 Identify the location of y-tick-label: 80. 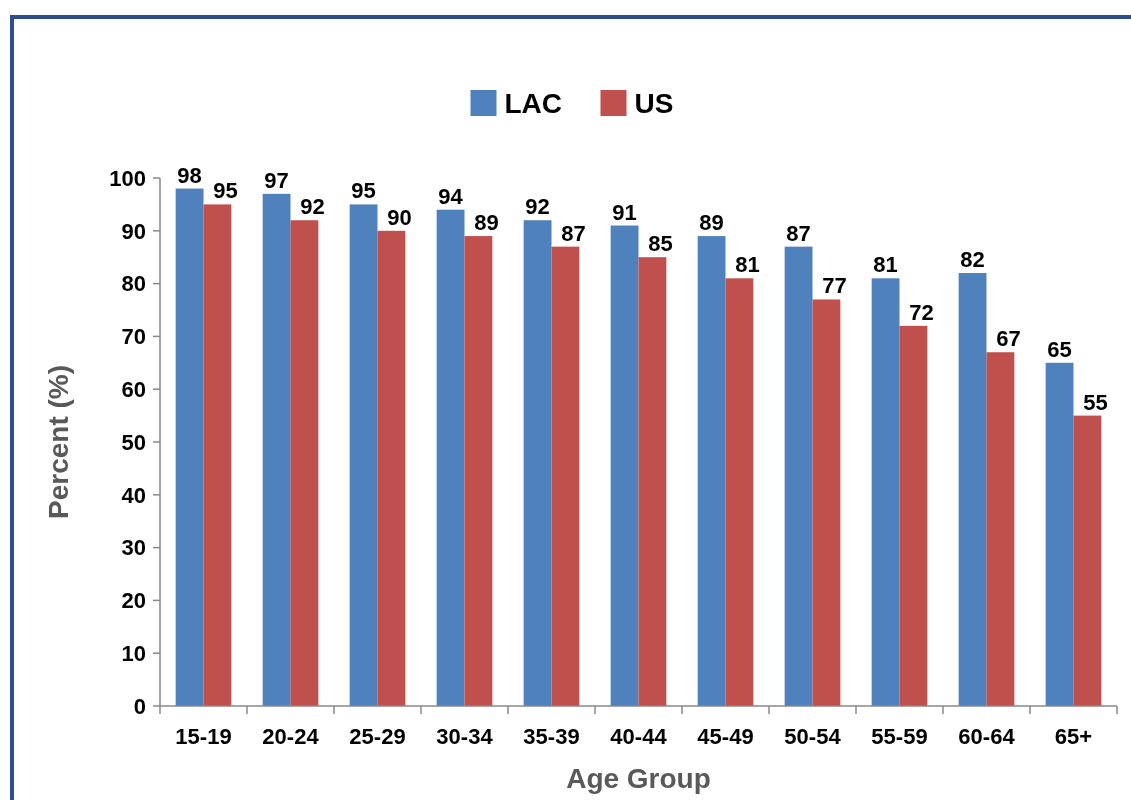
(133, 284).